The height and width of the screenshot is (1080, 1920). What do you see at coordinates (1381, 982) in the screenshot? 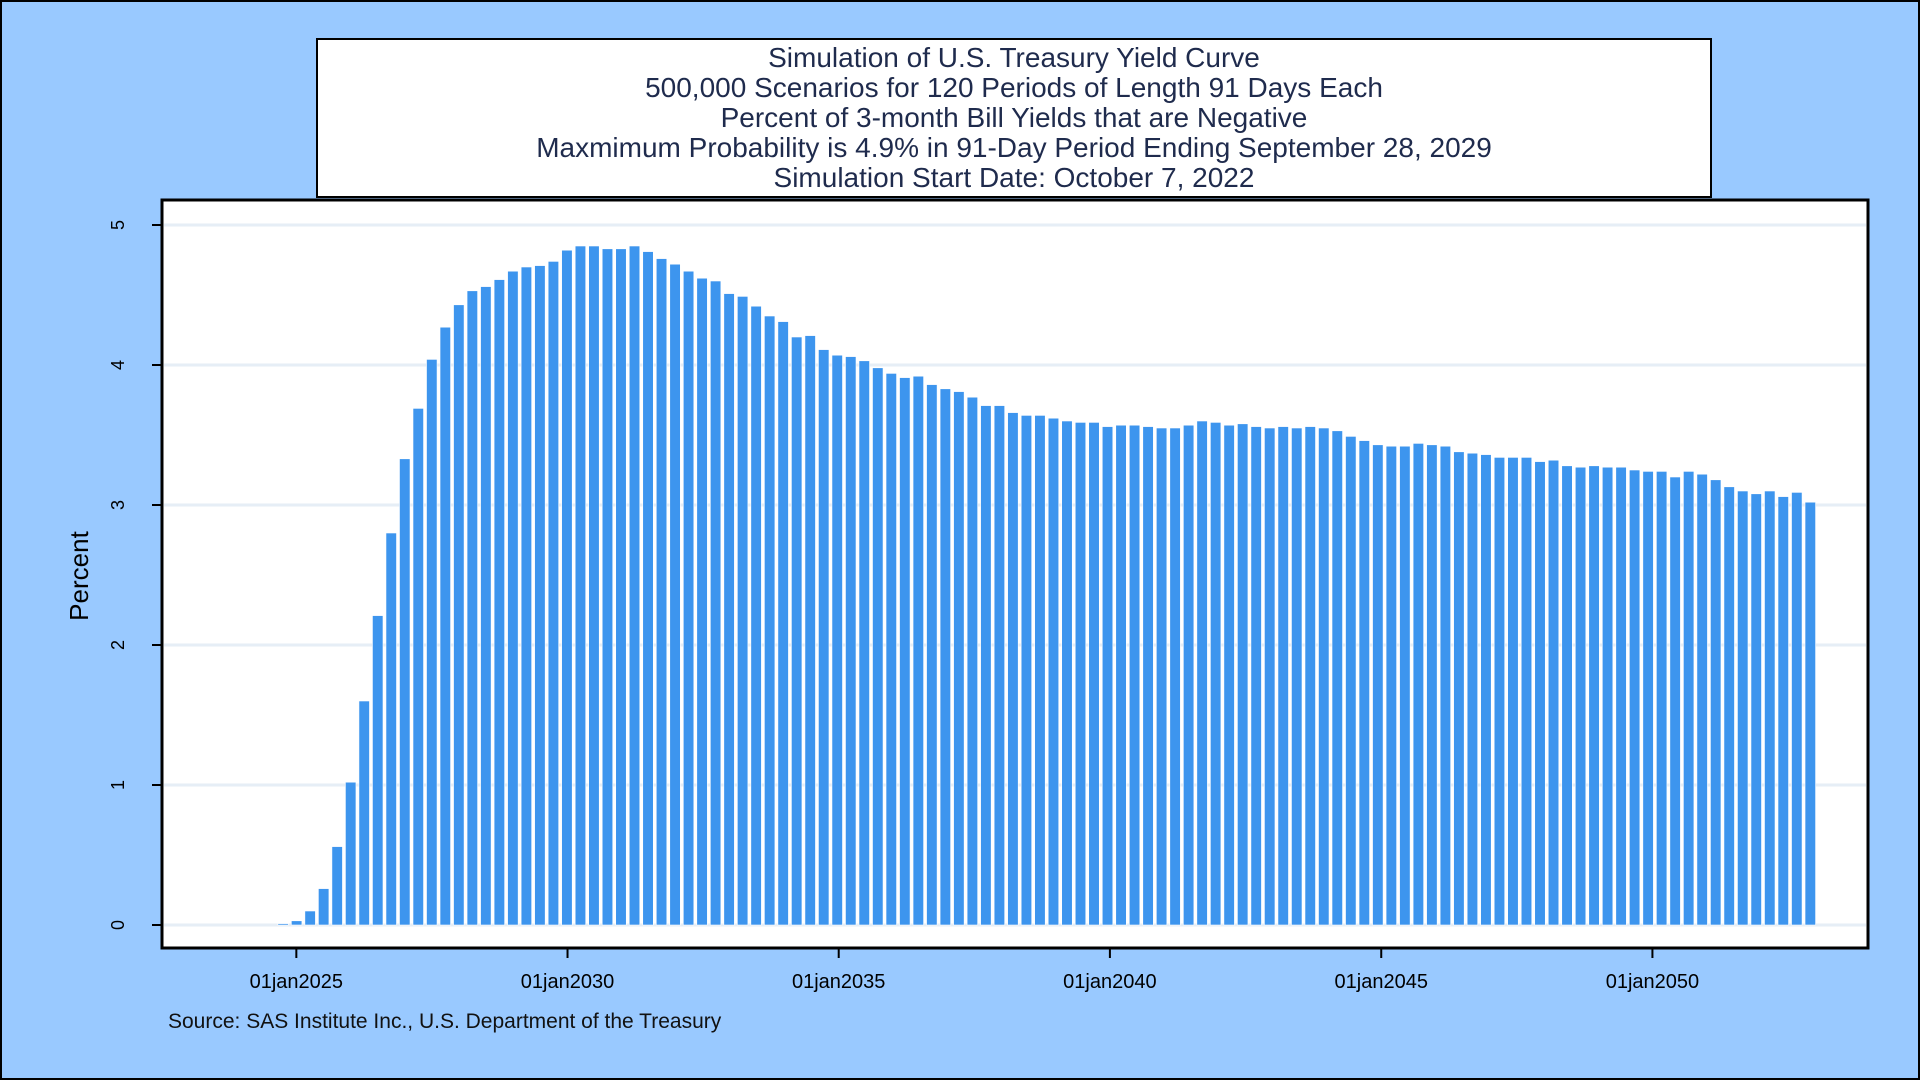
I see `x-tick-label: 01jan2045` at bounding box center [1381, 982].